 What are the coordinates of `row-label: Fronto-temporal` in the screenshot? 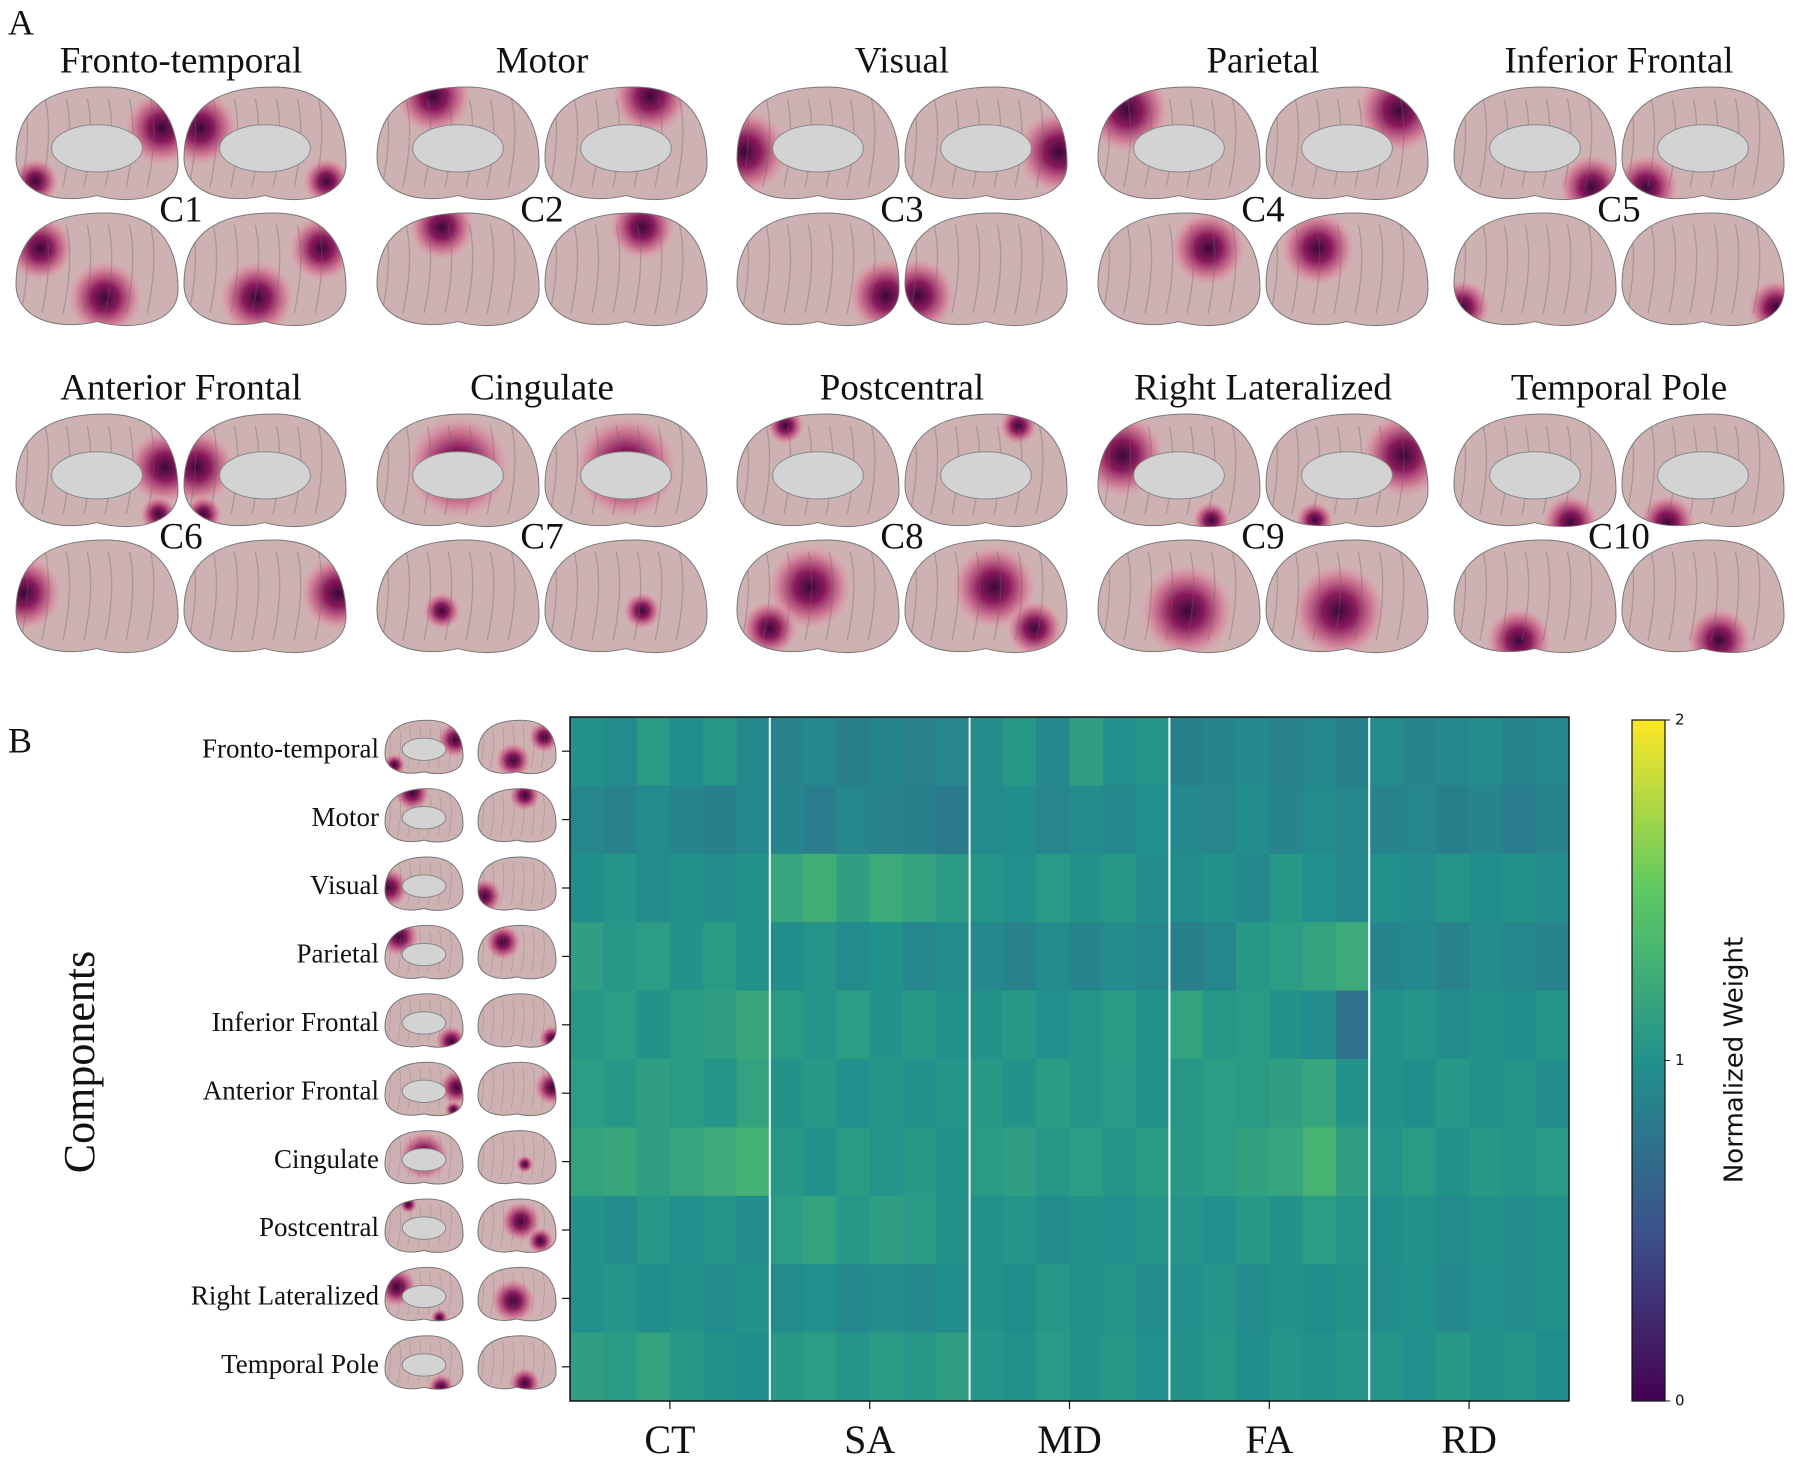 It's located at (290, 748).